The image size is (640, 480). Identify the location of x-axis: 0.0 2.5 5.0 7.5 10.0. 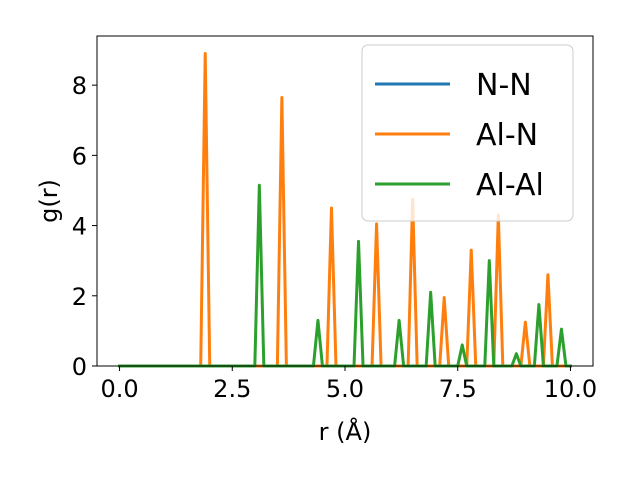
(348, 384).